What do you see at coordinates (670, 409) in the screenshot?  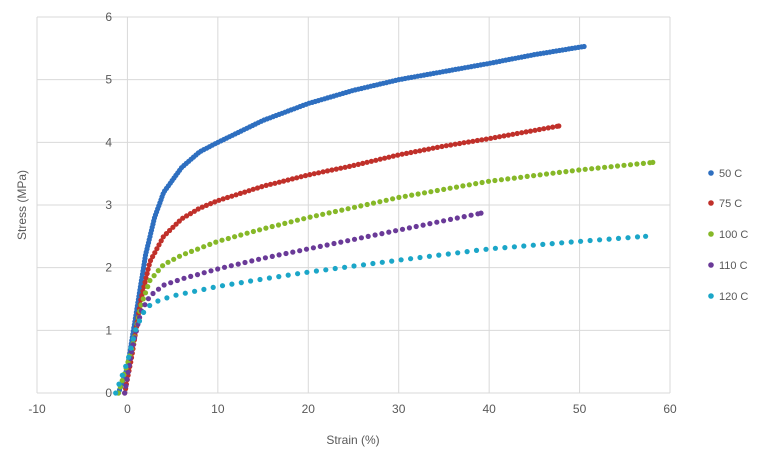 I see `x-tick-label: 60` at bounding box center [670, 409].